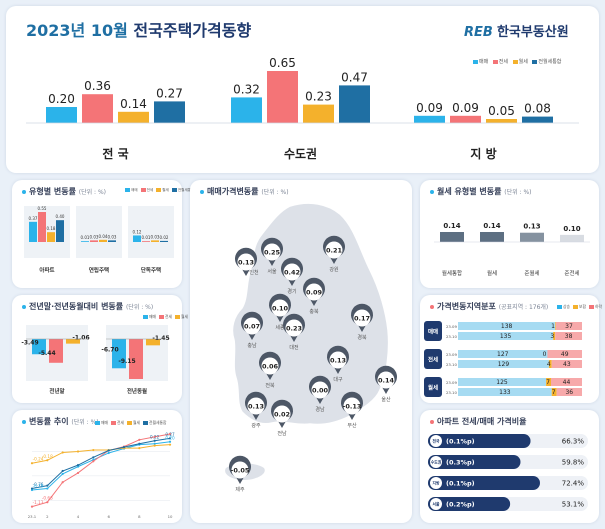 The width and height of the screenshot is (605, 529). Describe the element at coordinates (338, 379) in the screenshot. I see `map-region-label: 대구` at that location.